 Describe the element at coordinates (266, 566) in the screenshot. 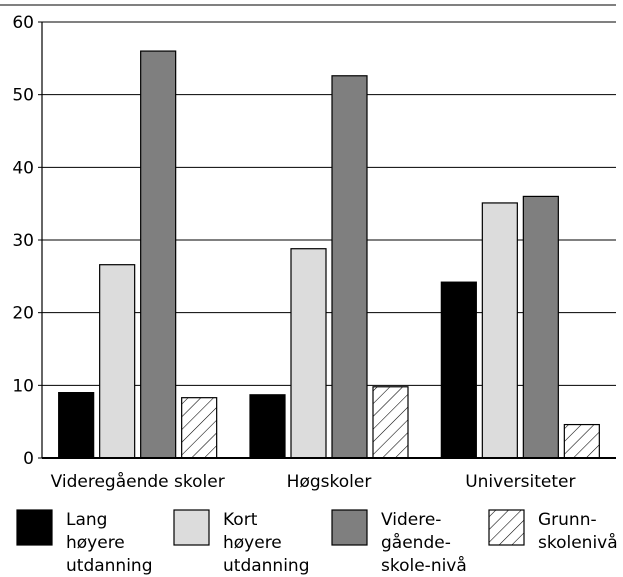

I see `legend-label-2: utdanning` at that location.